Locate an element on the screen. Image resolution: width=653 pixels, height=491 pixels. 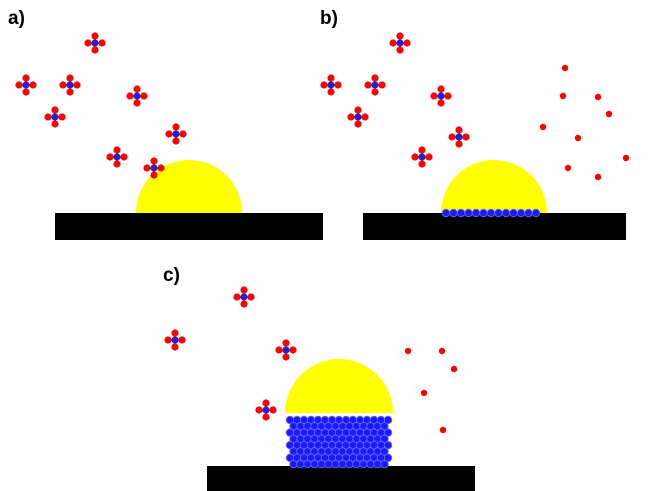
panel-label: c) is located at coordinates (171, 275).